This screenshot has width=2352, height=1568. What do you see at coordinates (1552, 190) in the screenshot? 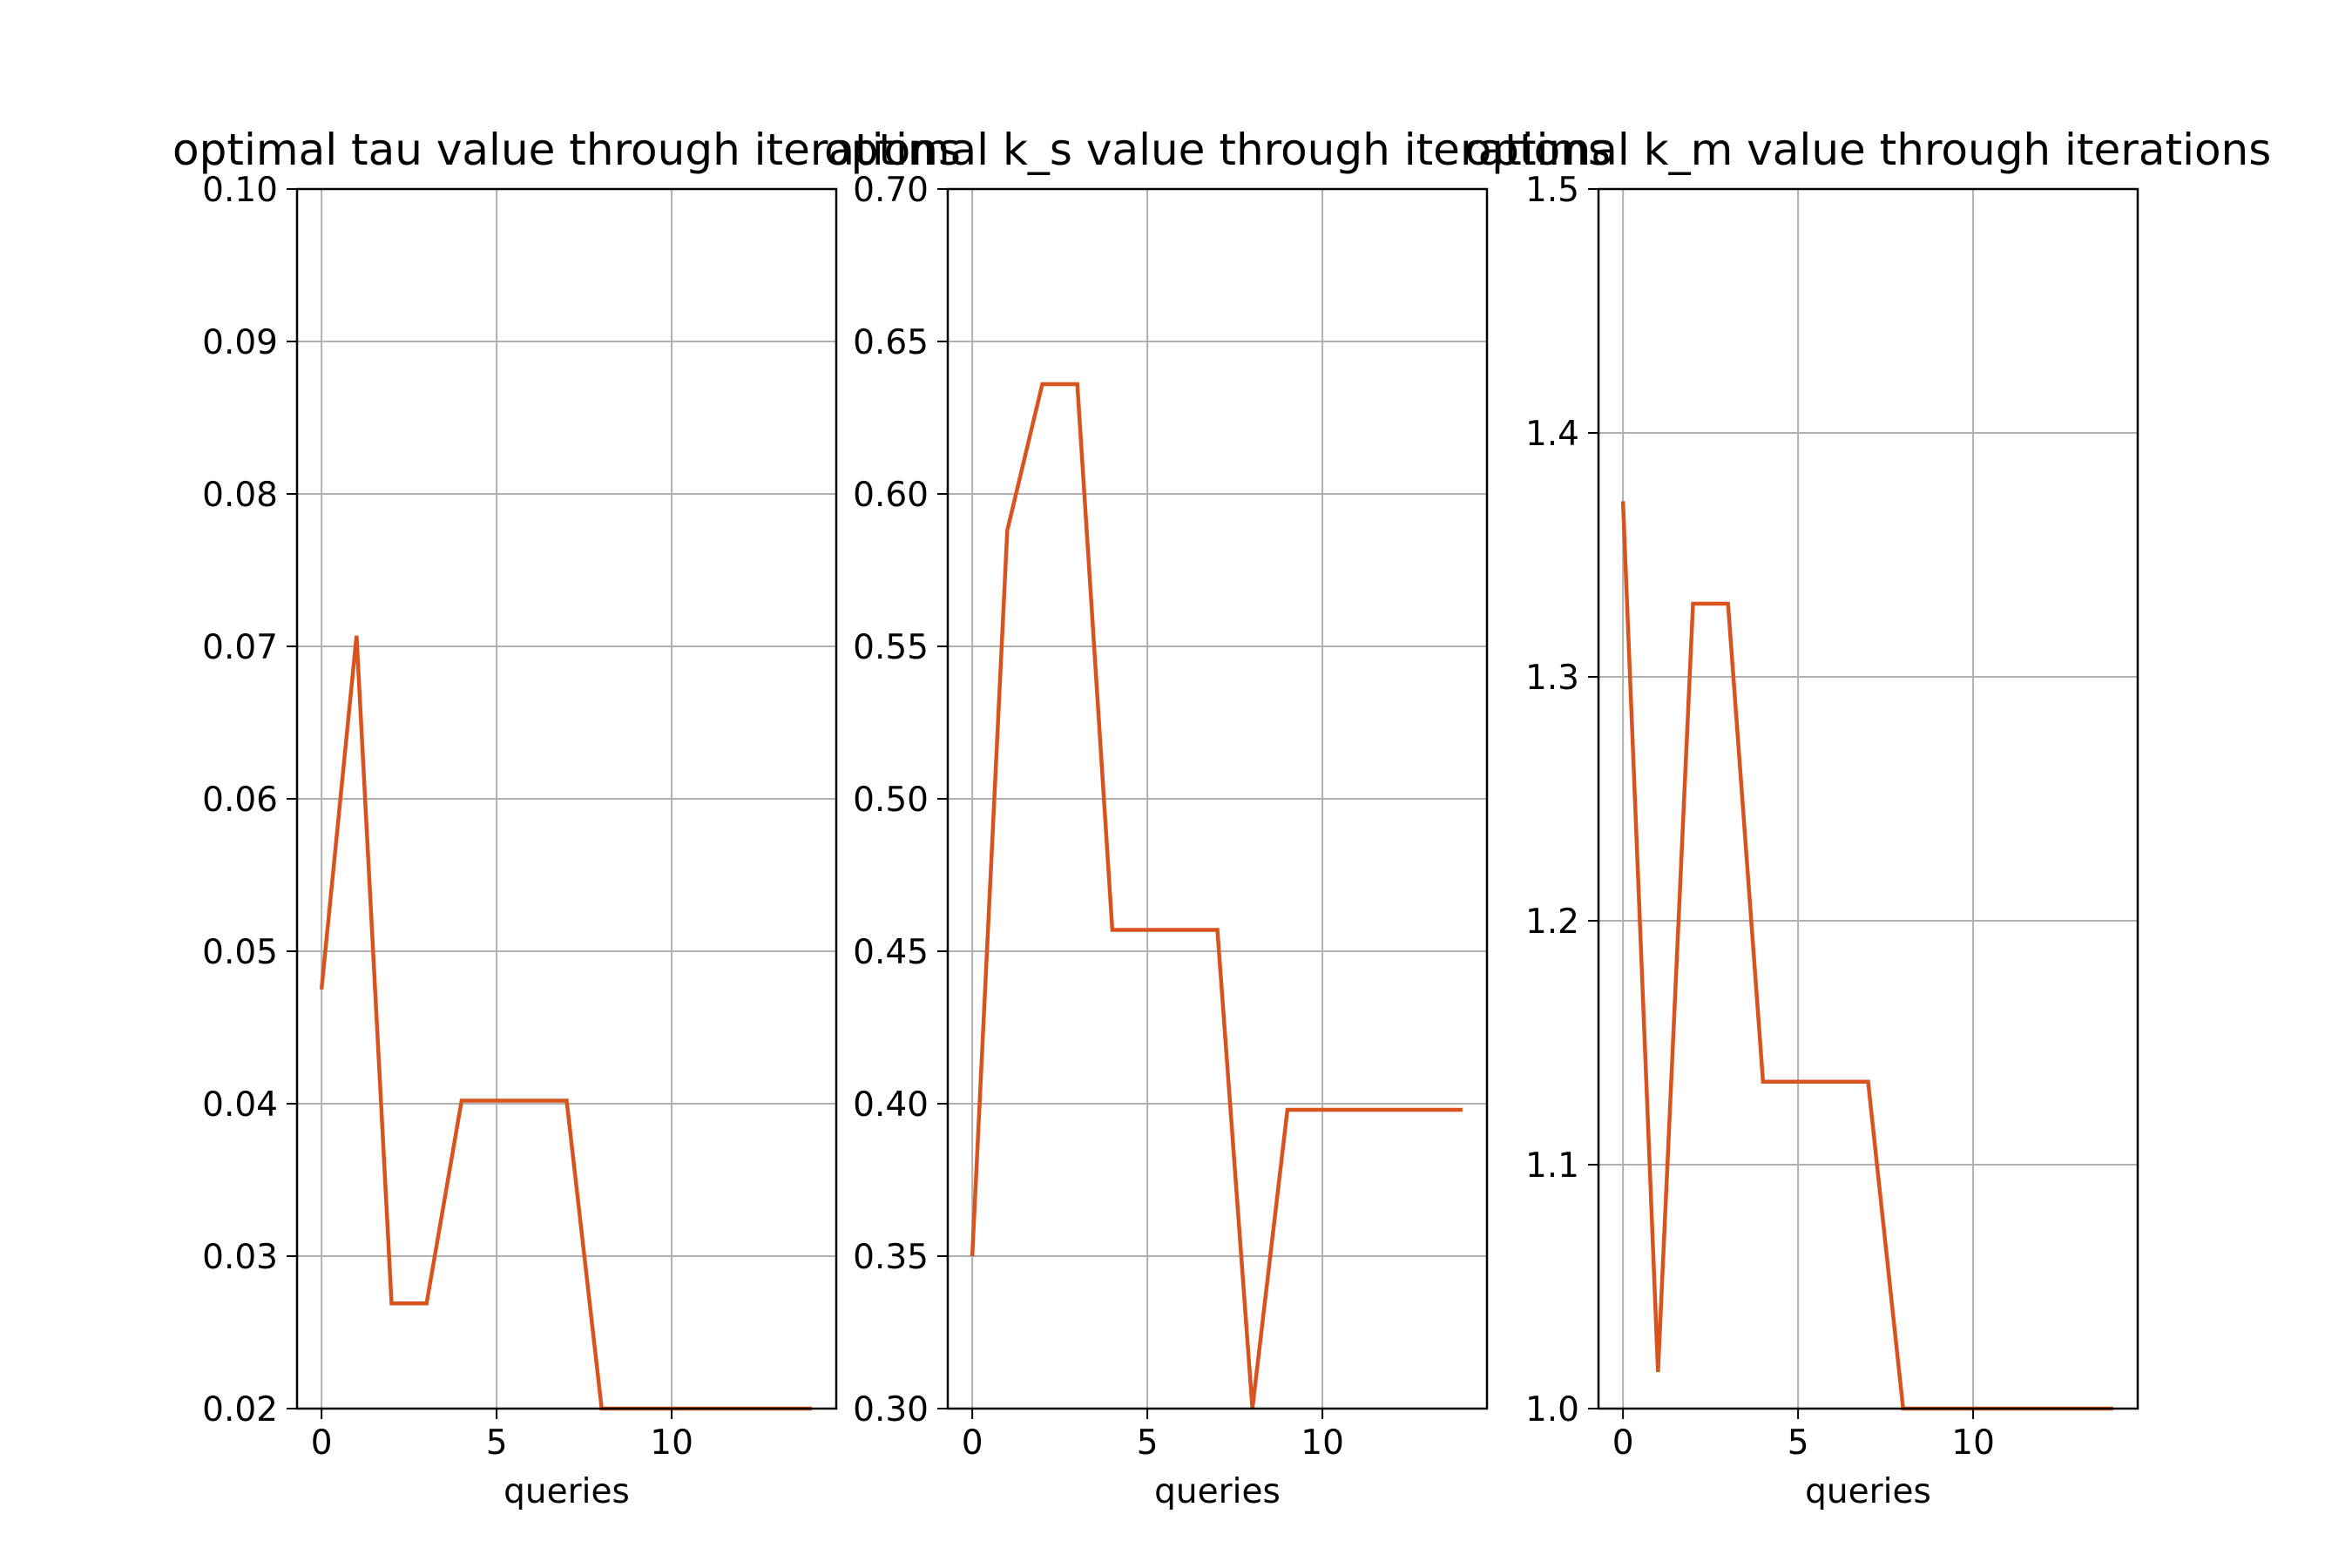
I see `y-tick-label: 1.5` at bounding box center [1552, 190].